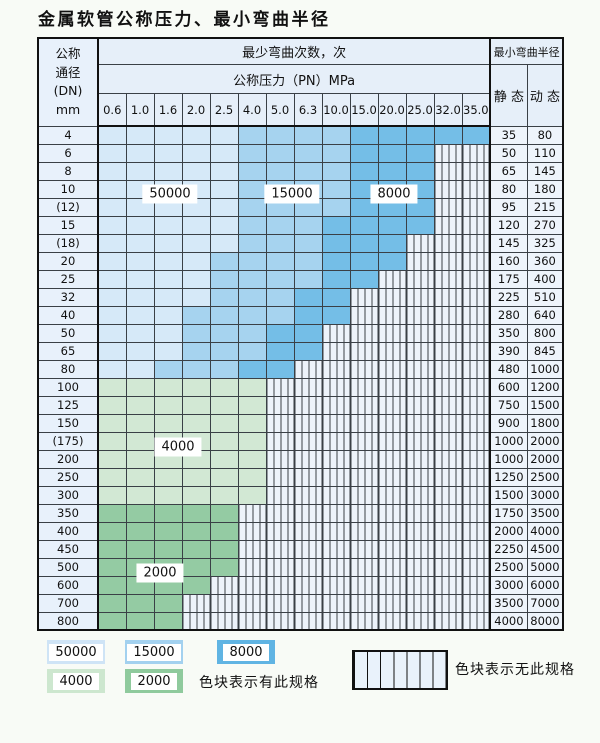 The image size is (600, 743). What do you see at coordinates (300, 441) in the screenshot?
I see `table-row: (175) 1000 2000` at bounding box center [300, 441].